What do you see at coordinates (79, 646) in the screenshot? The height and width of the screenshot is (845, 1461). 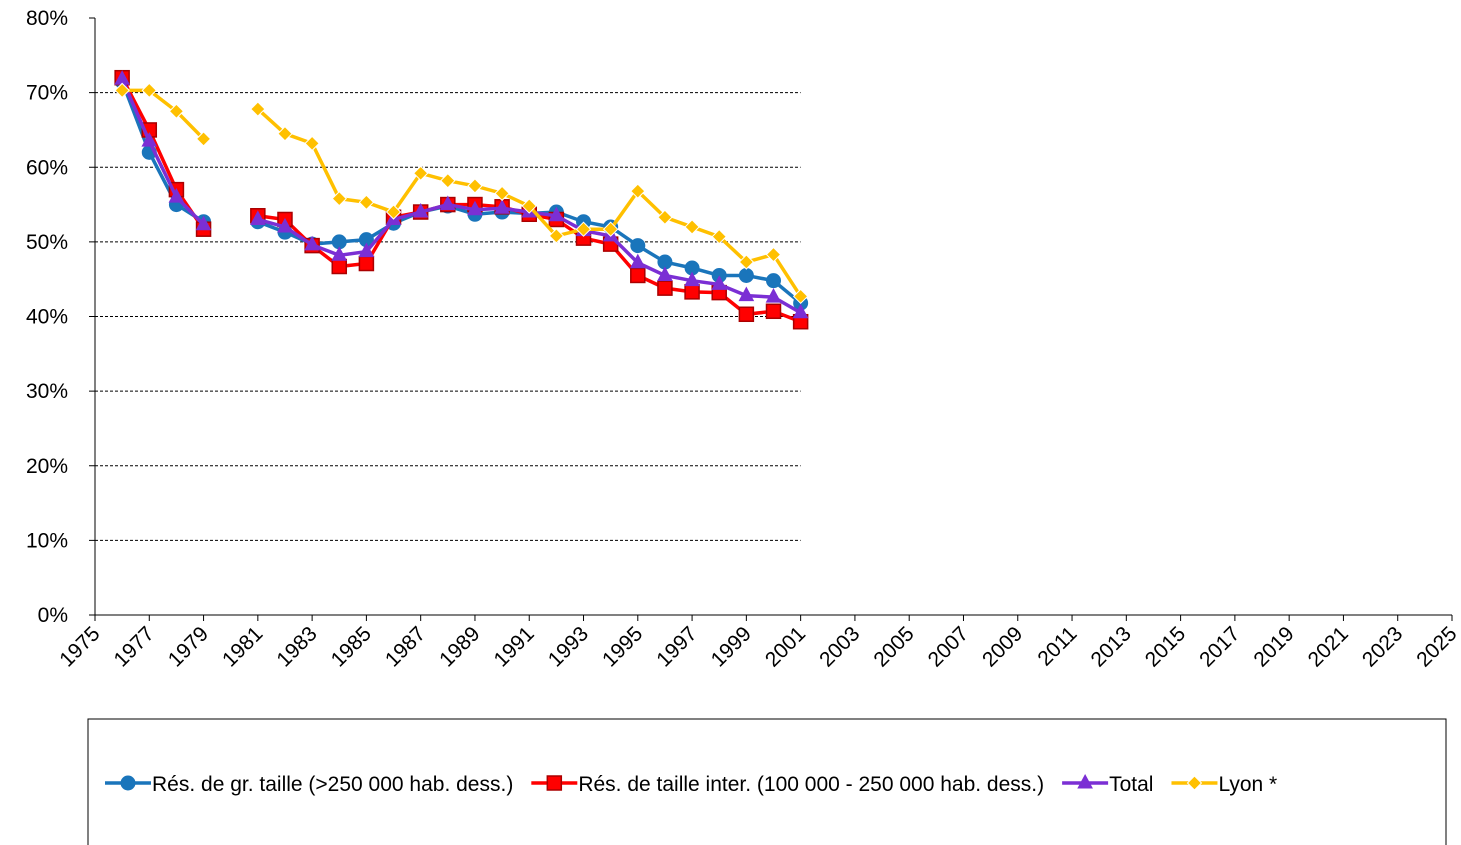 I see `x-tick-label: 1975` at bounding box center [79, 646].